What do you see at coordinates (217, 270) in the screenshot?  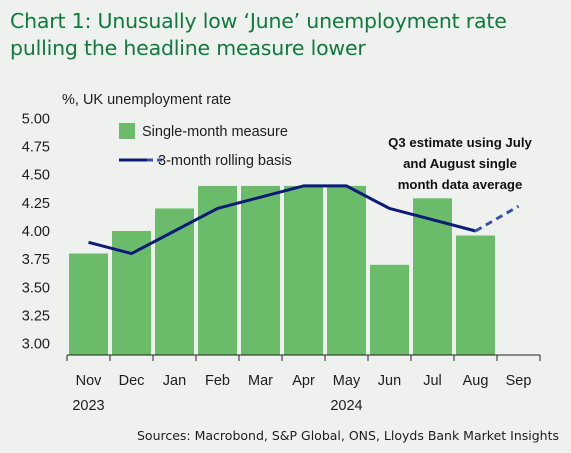 I see `bar-feb` at bounding box center [217, 270].